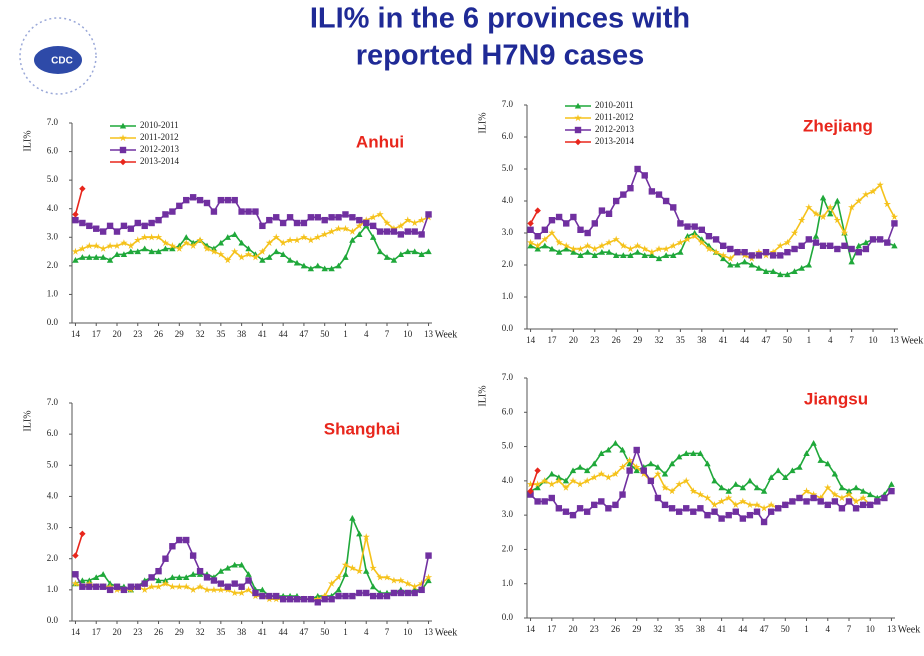  I want to click on y-tick-label: 5.0, so click(508, 446).